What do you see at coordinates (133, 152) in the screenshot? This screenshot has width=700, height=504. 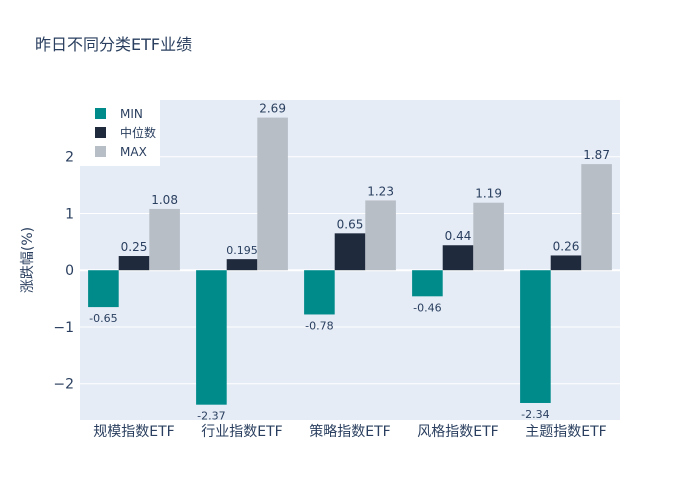 I see `legend-label: MAX` at bounding box center [133, 152].